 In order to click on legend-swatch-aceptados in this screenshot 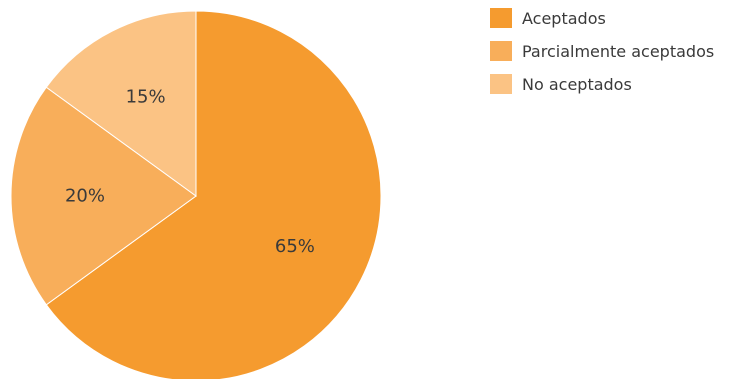, I will do `click(501, 18)`.